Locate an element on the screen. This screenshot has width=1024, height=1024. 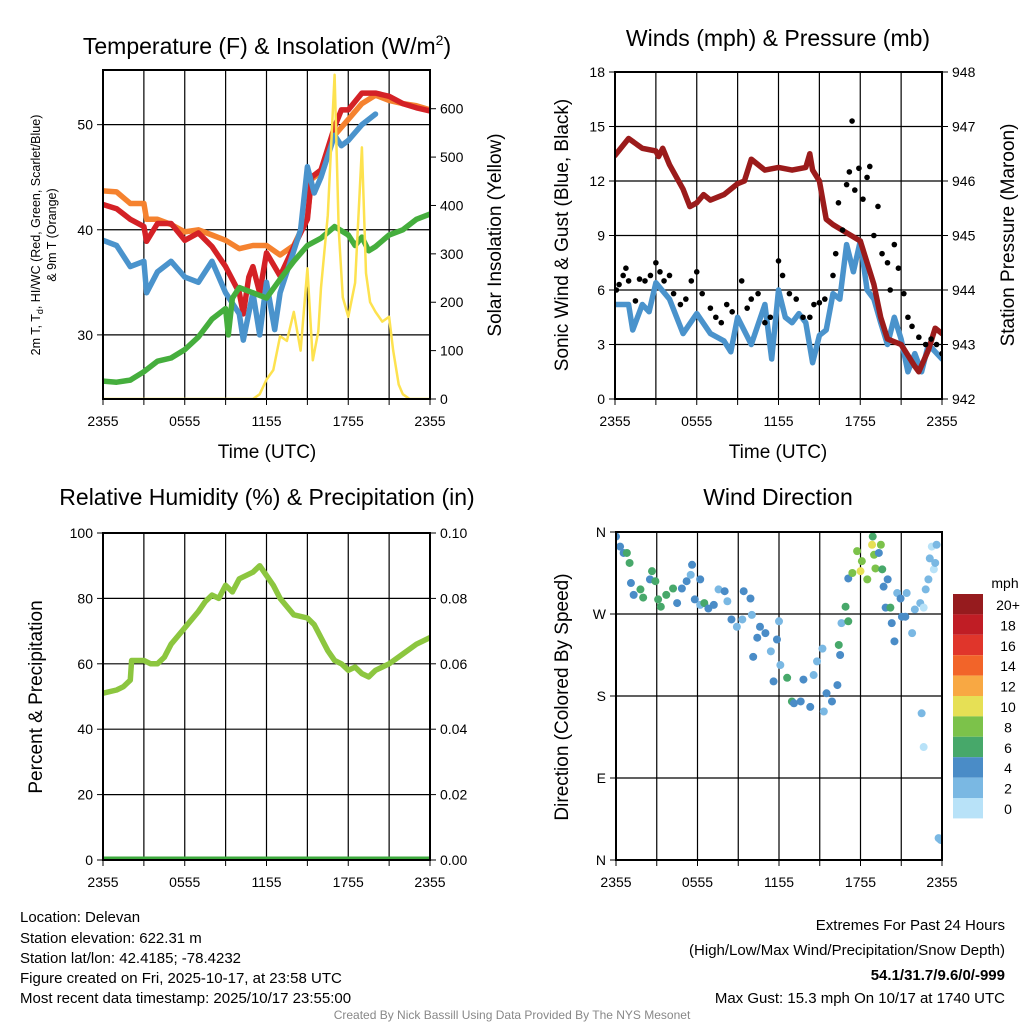
y-tick-label: 0 is located at coordinates (89, 860).